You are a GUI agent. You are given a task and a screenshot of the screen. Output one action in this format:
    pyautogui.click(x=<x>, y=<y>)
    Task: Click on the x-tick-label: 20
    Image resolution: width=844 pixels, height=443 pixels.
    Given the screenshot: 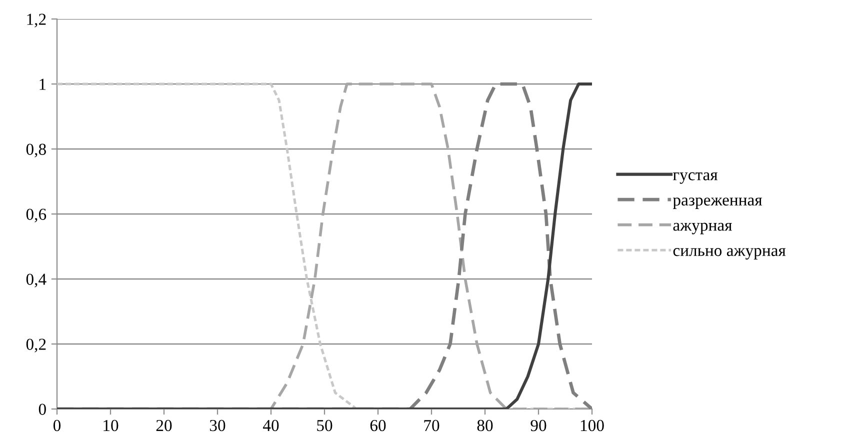 What is the action you would take?
    pyautogui.click(x=164, y=426)
    